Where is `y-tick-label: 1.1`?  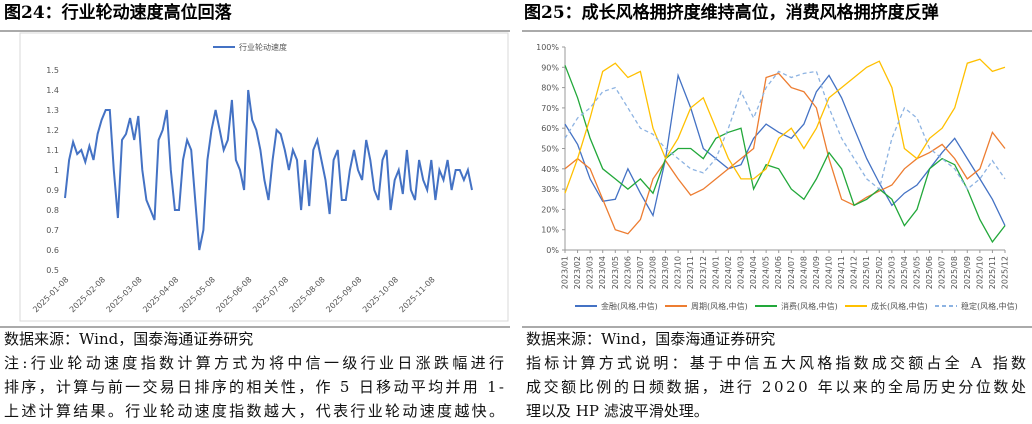
y-tick-label: 1.1 is located at coordinates (52, 150).